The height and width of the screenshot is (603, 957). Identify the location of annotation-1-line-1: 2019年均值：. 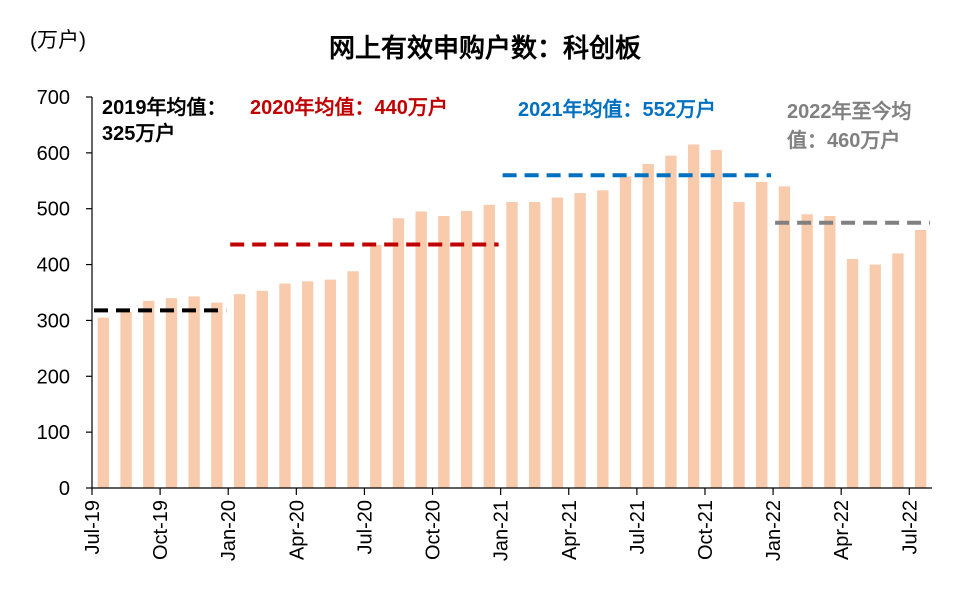
(164, 107).